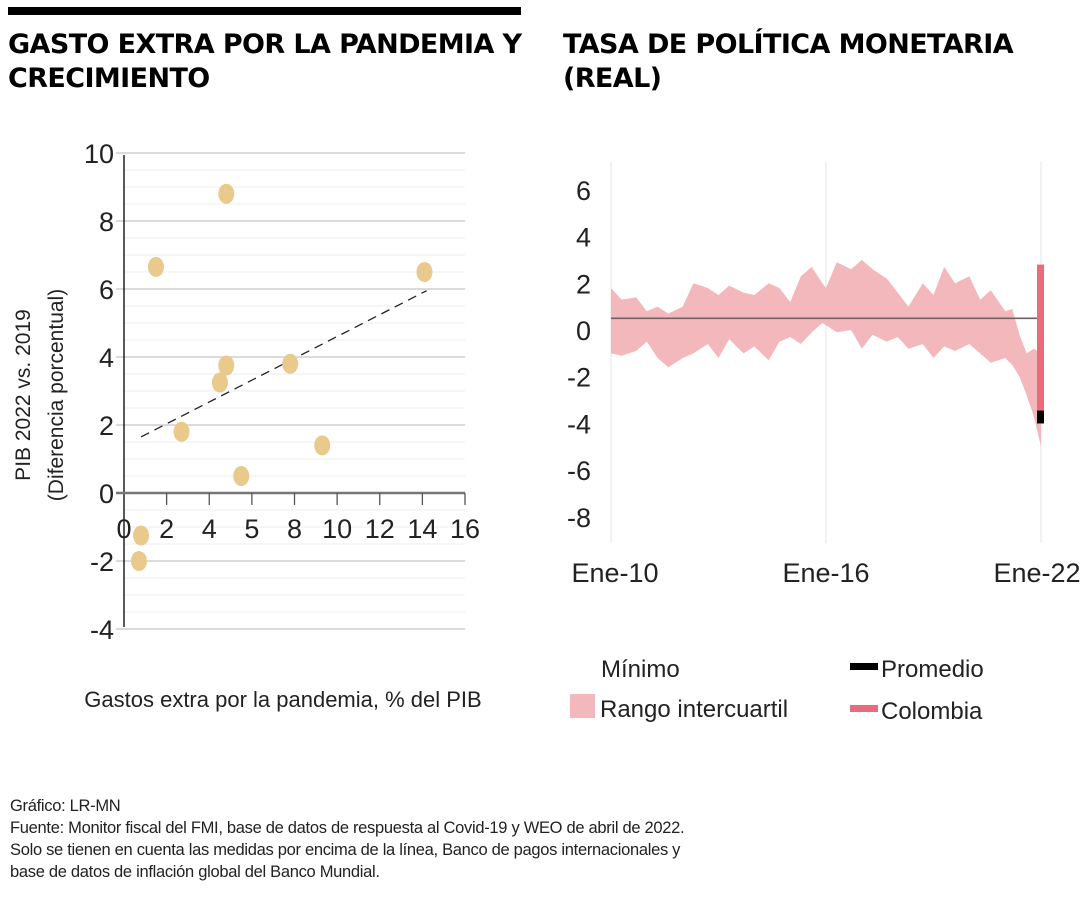 The height and width of the screenshot is (900, 1080). What do you see at coordinates (56, 395) in the screenshot?
I see `scatter-y-label-2: (Diferencia porcentual)` at bounding box center [56, 395].